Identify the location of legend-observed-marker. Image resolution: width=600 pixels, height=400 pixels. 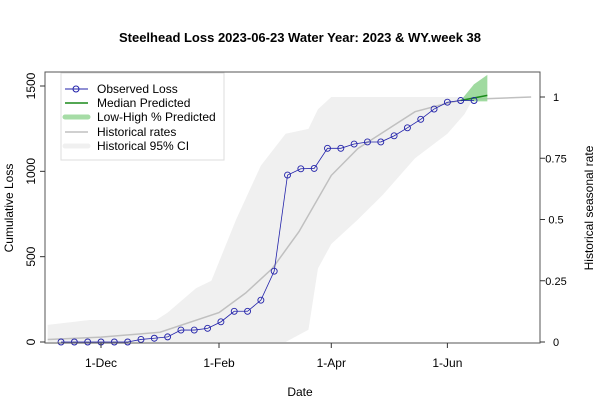
(76, 89).